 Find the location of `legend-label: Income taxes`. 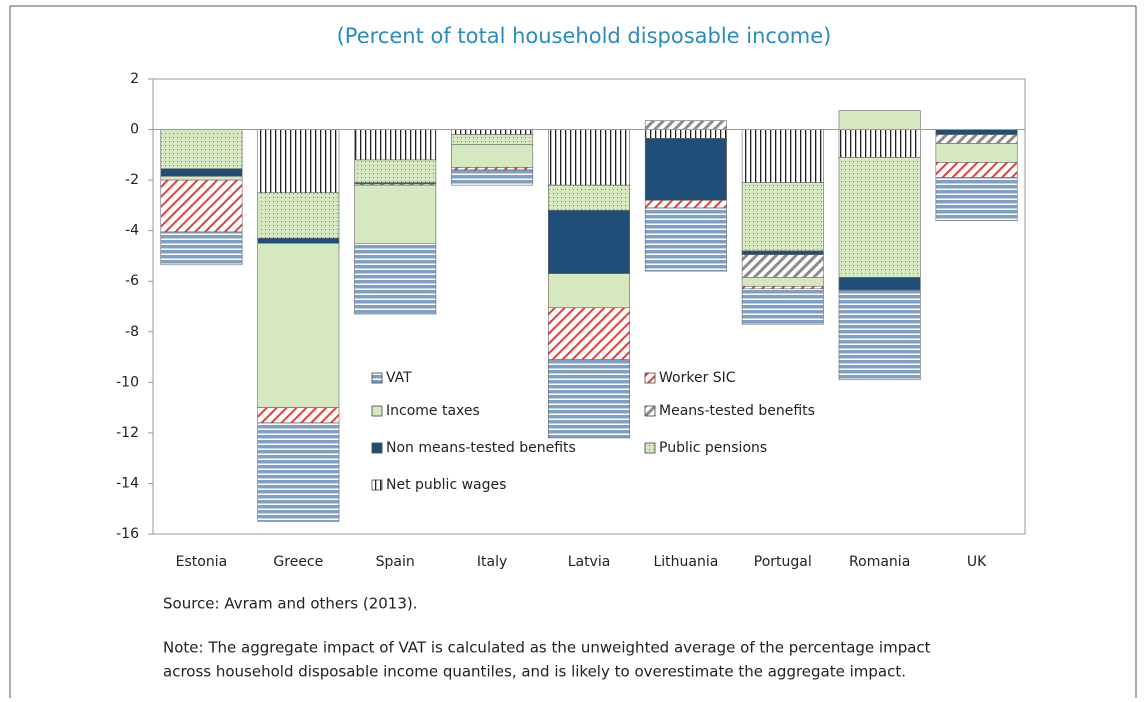

legend-label: Income taxes is located at coordinates (433, 411).